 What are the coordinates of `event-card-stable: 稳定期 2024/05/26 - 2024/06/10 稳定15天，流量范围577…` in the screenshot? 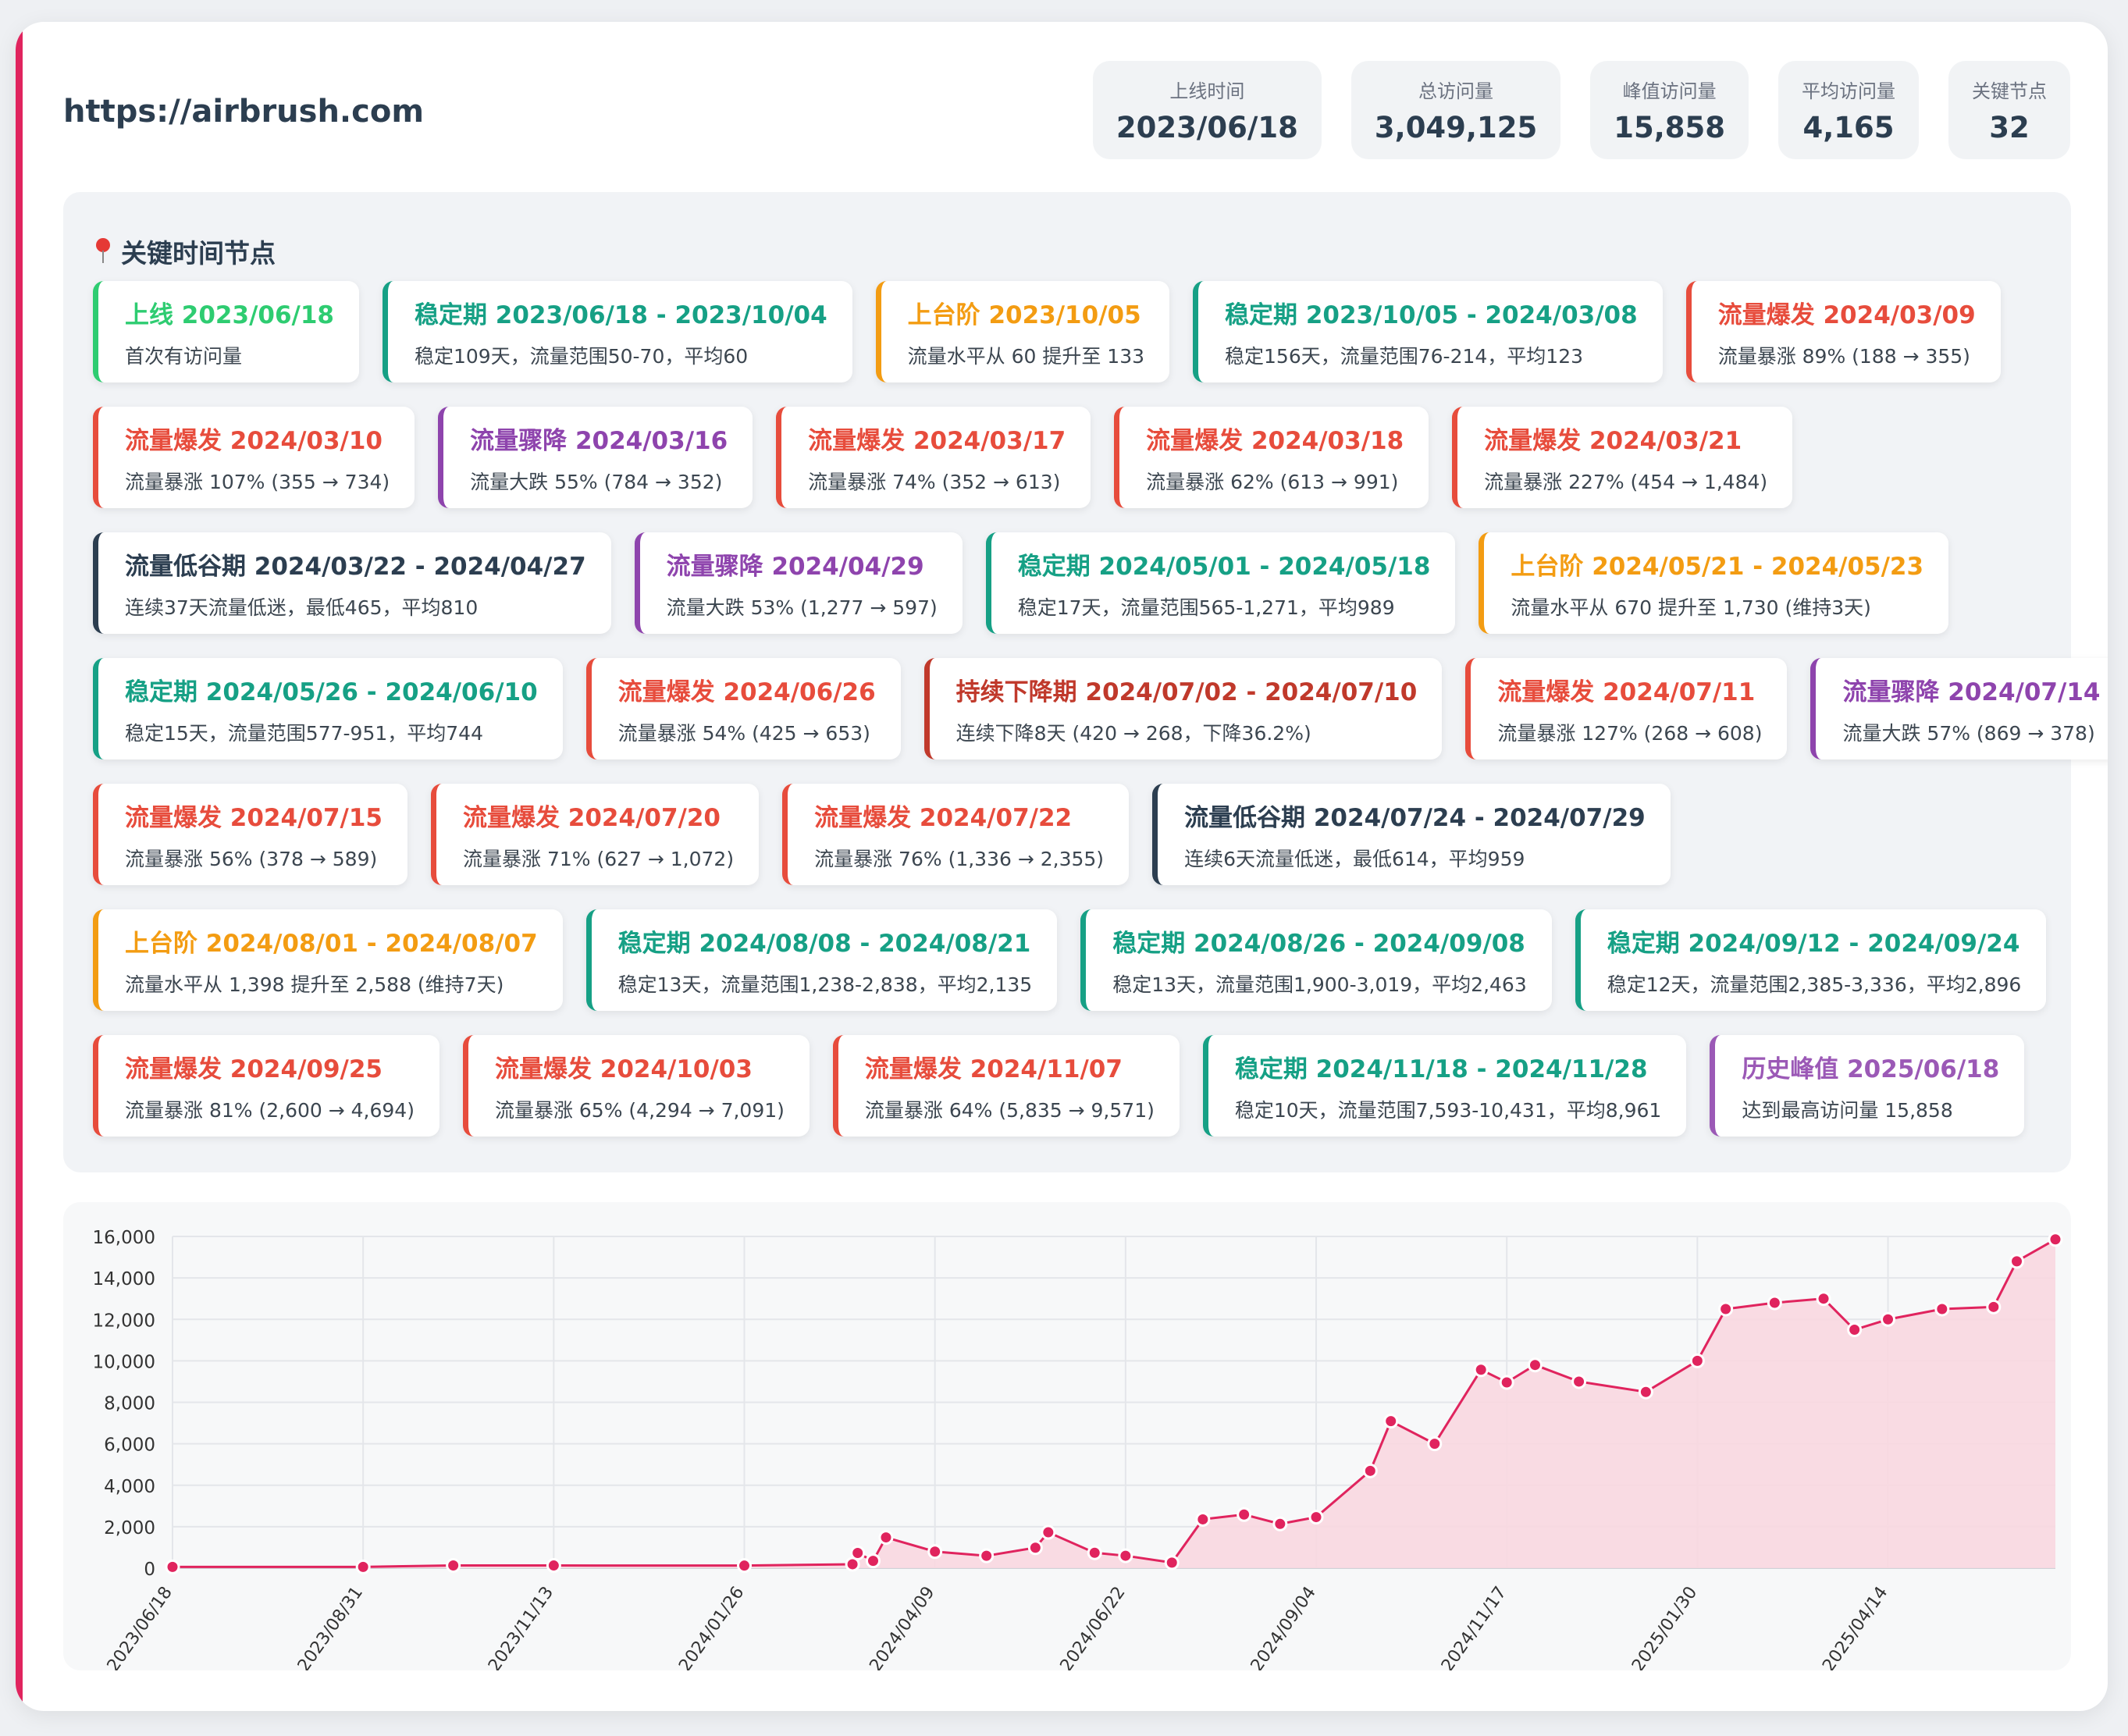 It's located at (328, 709).